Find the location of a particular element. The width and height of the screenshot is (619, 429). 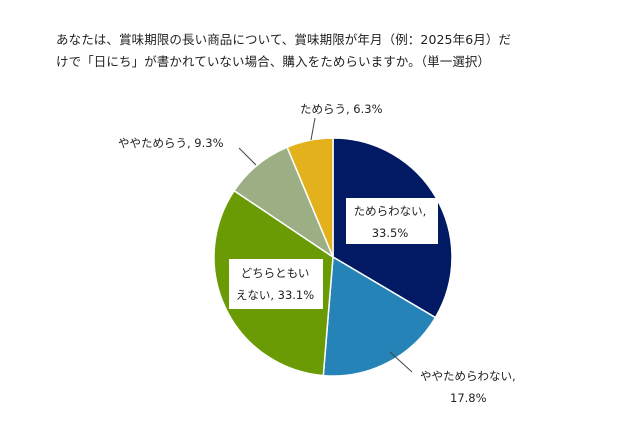

slice-tamerau is located at coordinates (310, 197).